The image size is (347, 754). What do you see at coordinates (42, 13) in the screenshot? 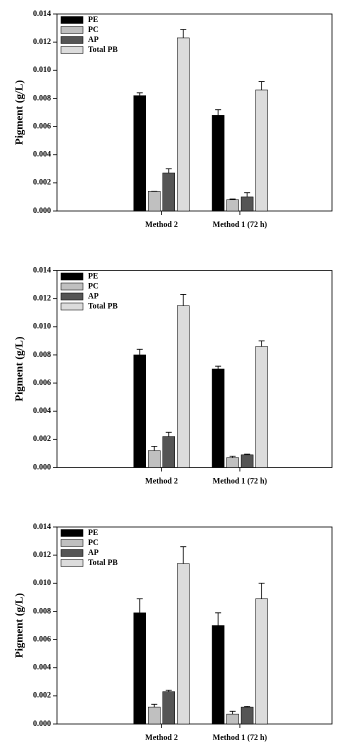
I see `y-tick-label: 0.014` at bounding box center [42, 13].